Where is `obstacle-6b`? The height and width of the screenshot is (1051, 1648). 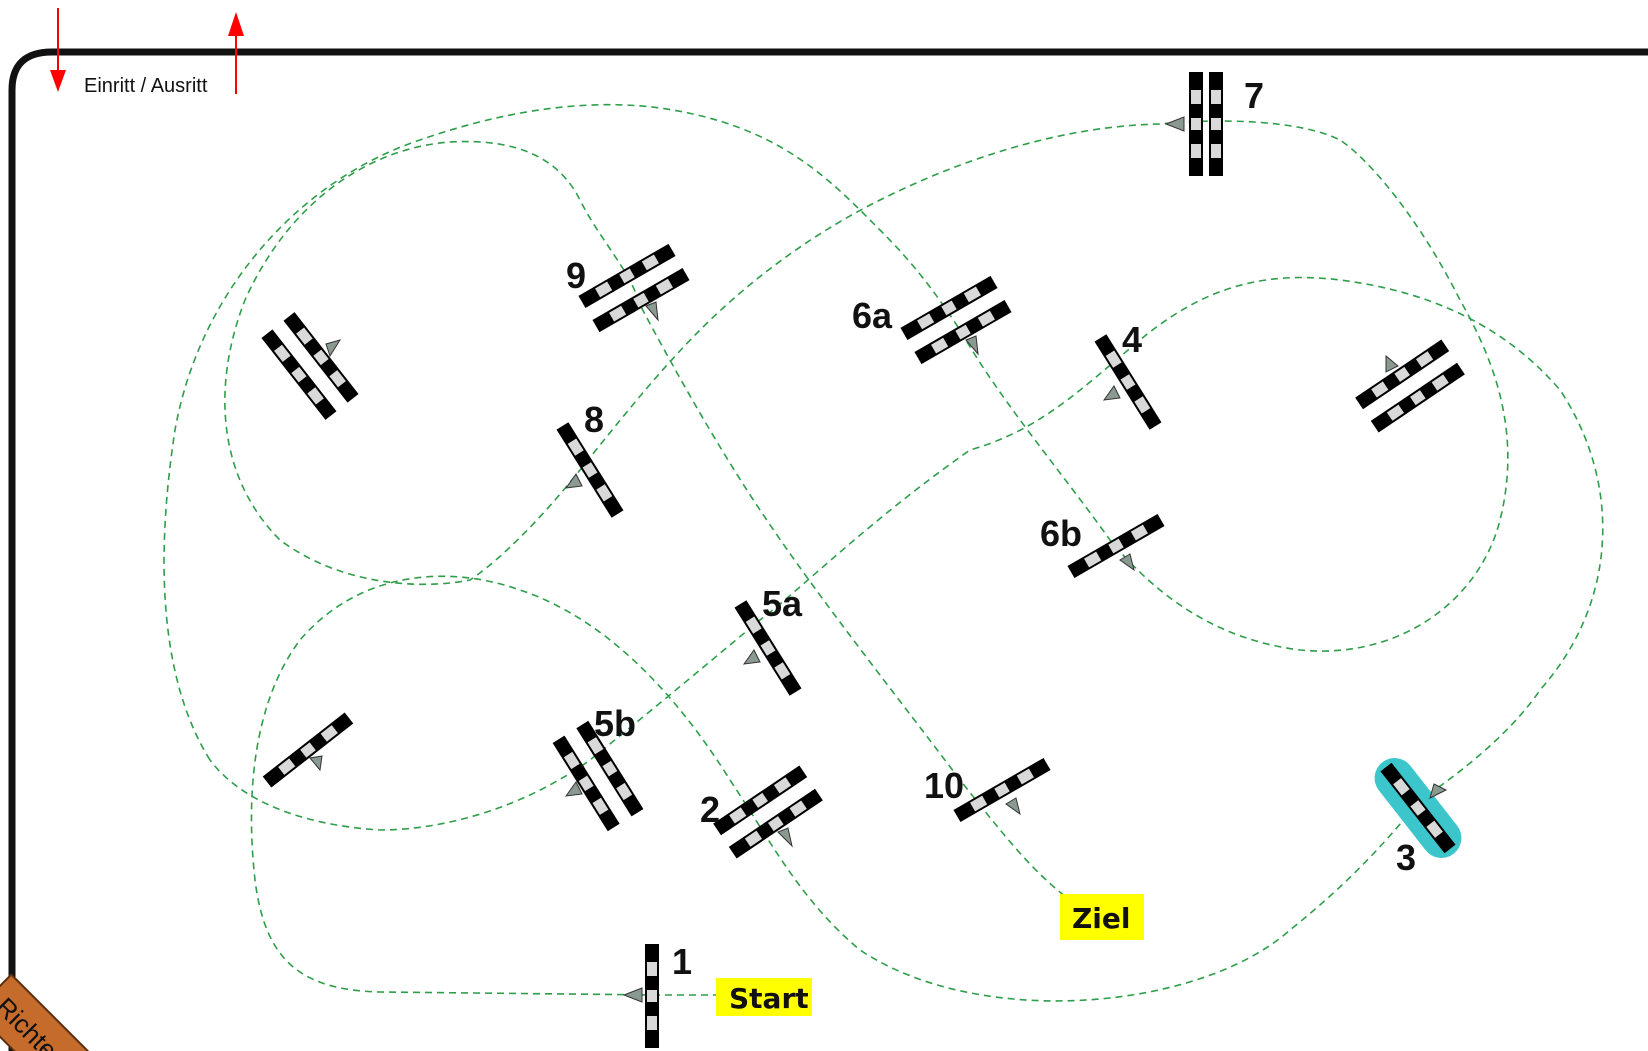
obstacle-6b is located at coordinates (1116, 546).